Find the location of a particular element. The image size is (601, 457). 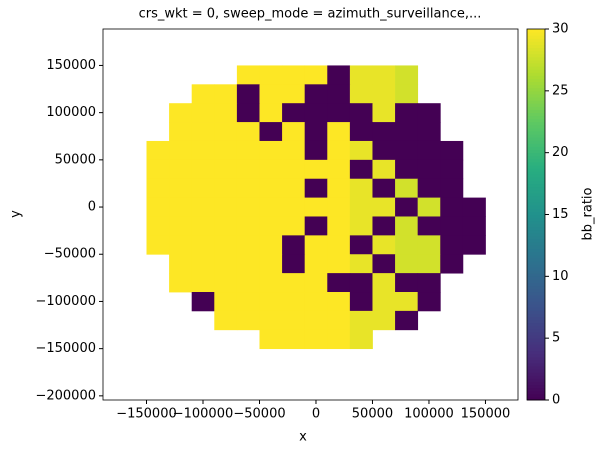

x-axis-label: x is located at coordinates (303, 437).